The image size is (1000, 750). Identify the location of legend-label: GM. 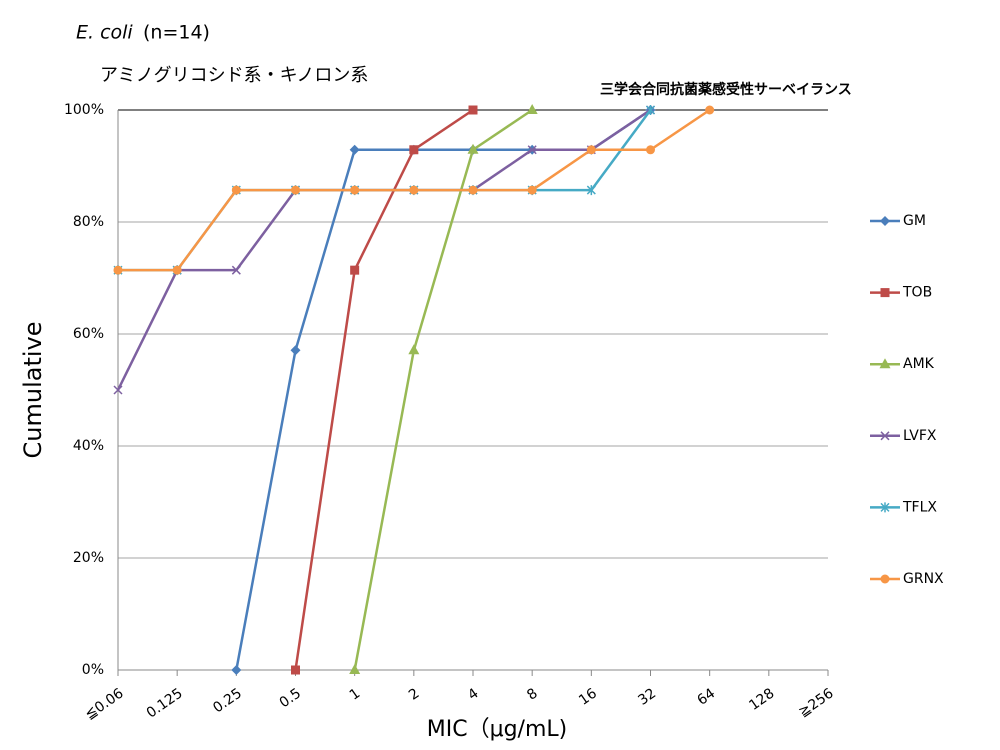
(914, 221).